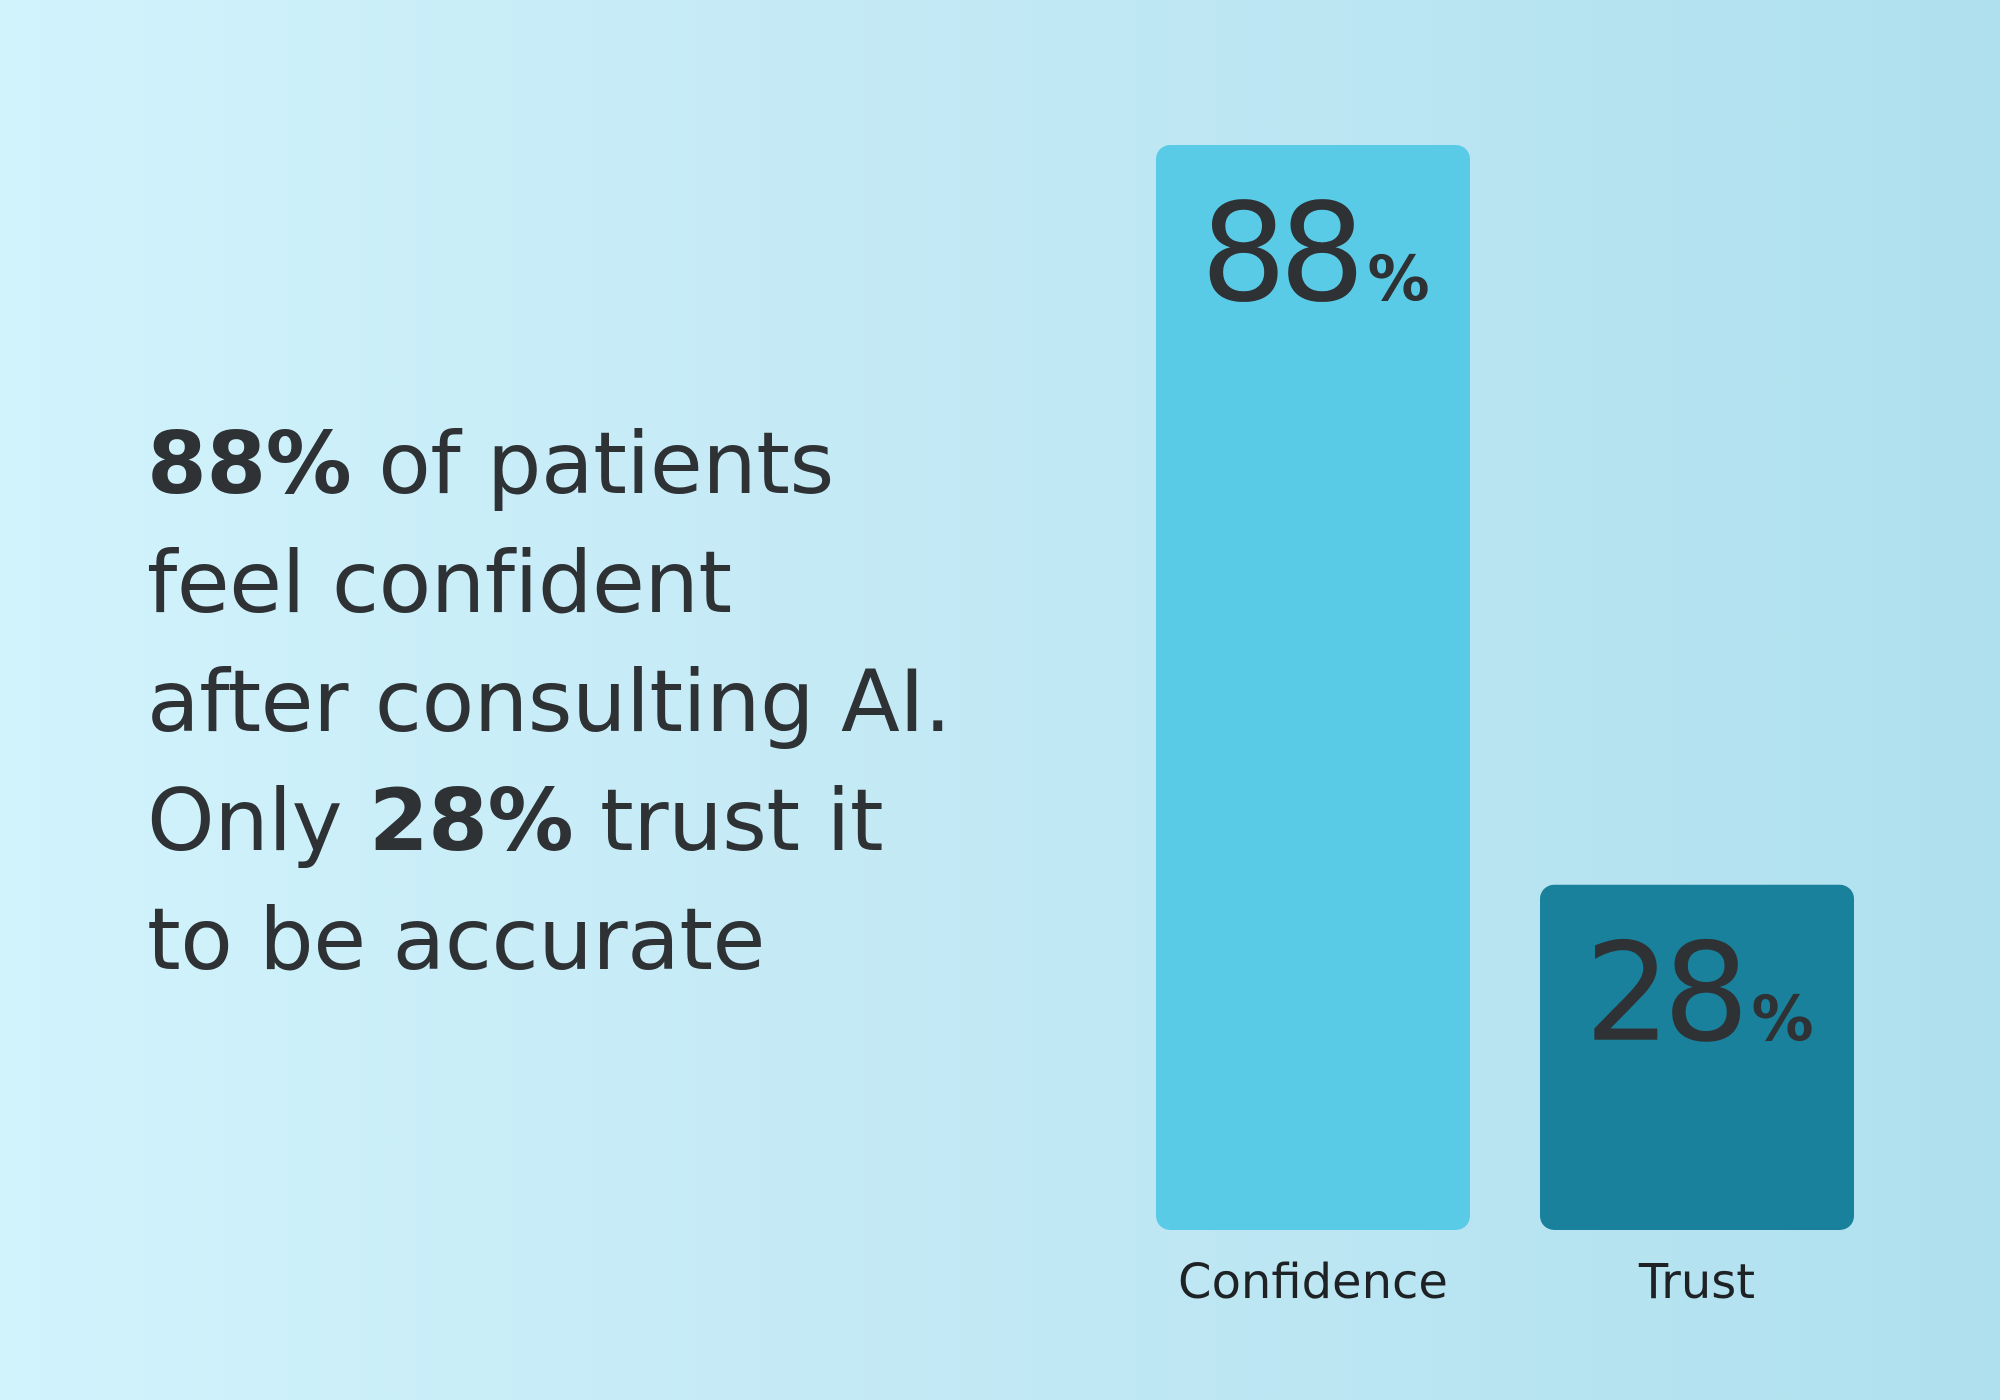  Describe the element at coordinates (249, 464) in the screenshot. I see `headline-stat-confidence: 88%` at that location.